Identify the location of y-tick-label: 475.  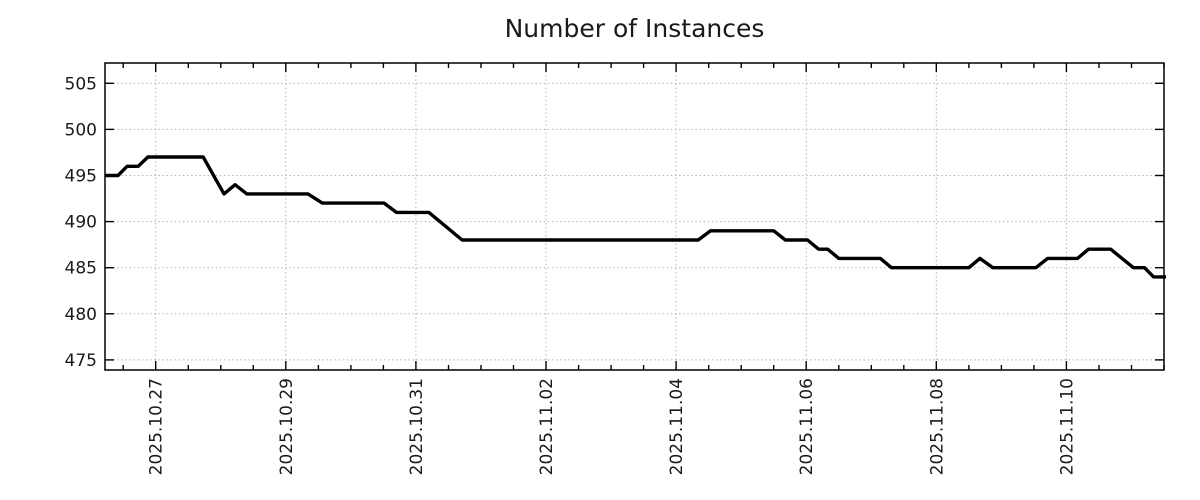
(81, 361).